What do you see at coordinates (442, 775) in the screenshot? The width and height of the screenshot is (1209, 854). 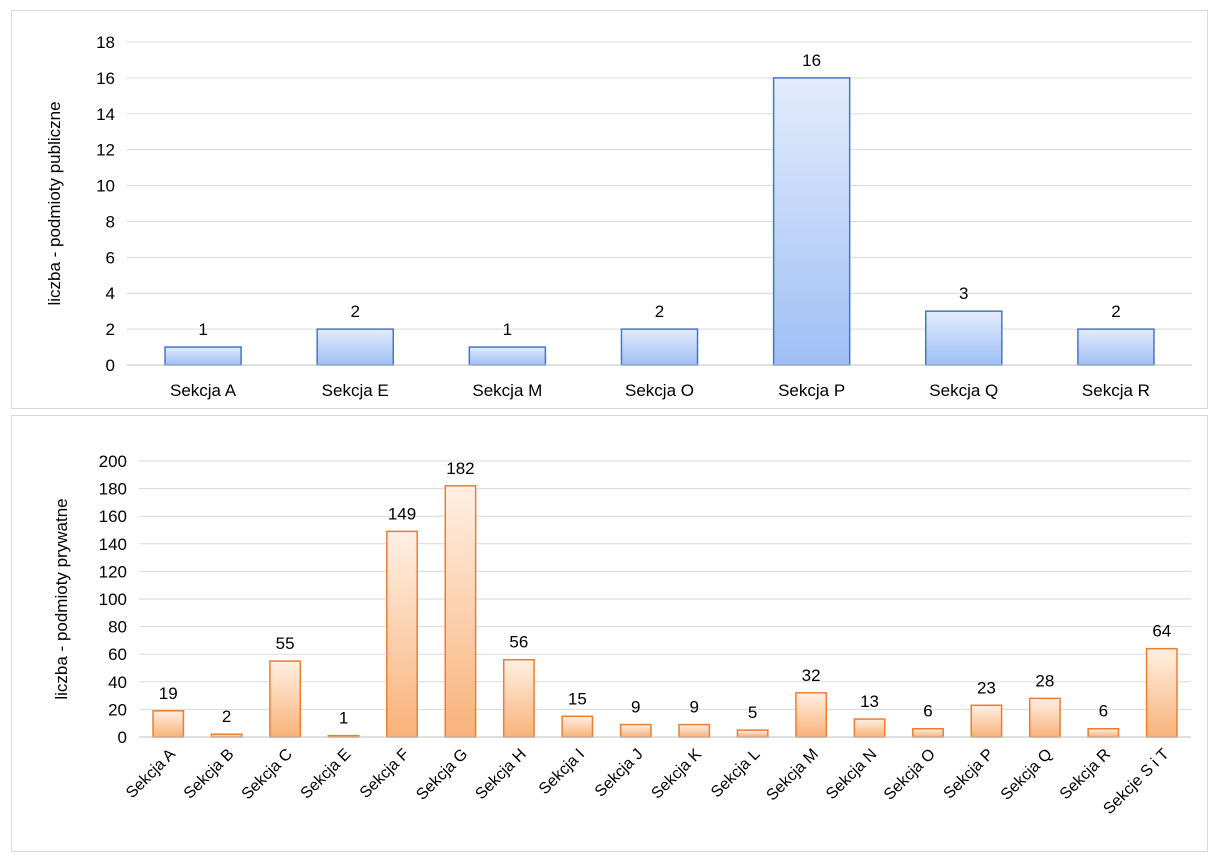 I see `x-tick-label: Sekcja G` at bounding box center [442, 775].